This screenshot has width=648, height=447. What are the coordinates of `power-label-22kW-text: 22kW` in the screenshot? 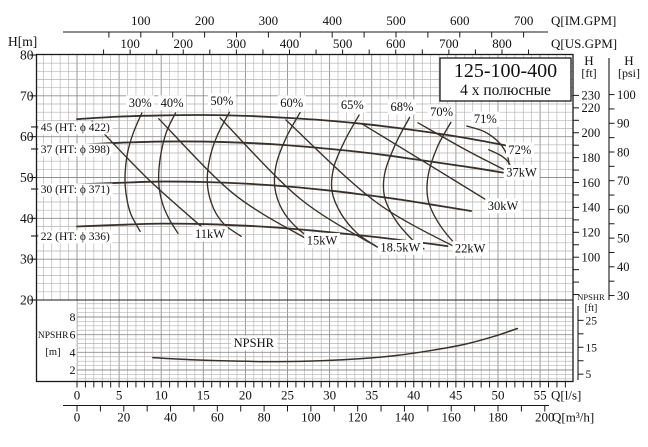 It's located at (470, 249).